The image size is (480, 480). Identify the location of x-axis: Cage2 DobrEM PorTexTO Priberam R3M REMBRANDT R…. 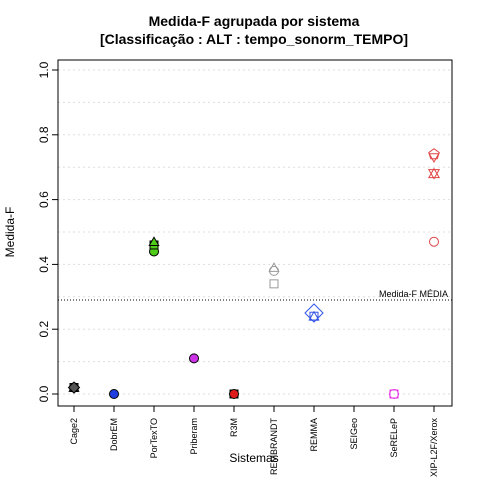
(254, 441).